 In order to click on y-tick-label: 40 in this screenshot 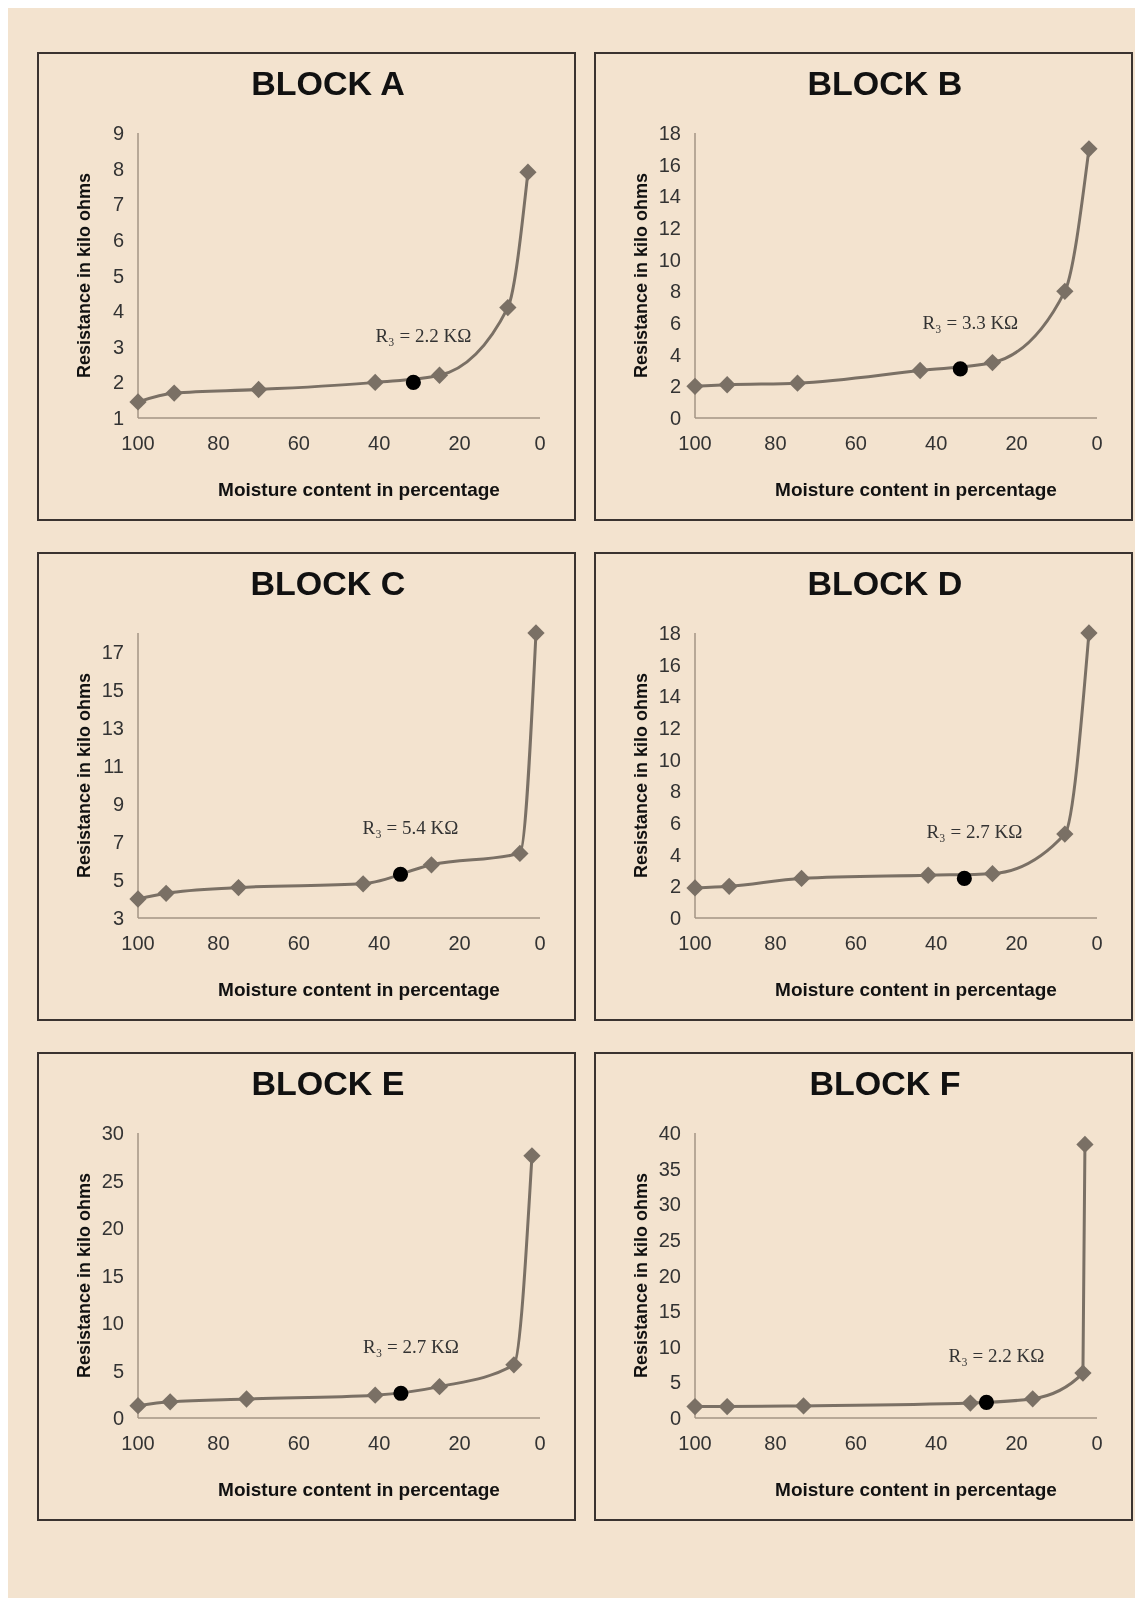, I will do `click(669, 1133)`.